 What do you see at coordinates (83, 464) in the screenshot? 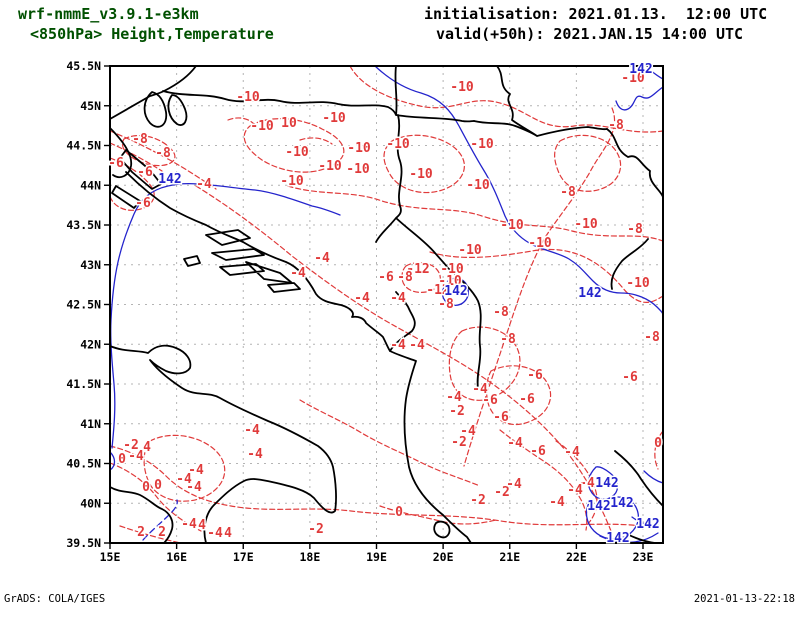
I see `lat-tick-label: 40.5N` at bounding box center [83, 464].